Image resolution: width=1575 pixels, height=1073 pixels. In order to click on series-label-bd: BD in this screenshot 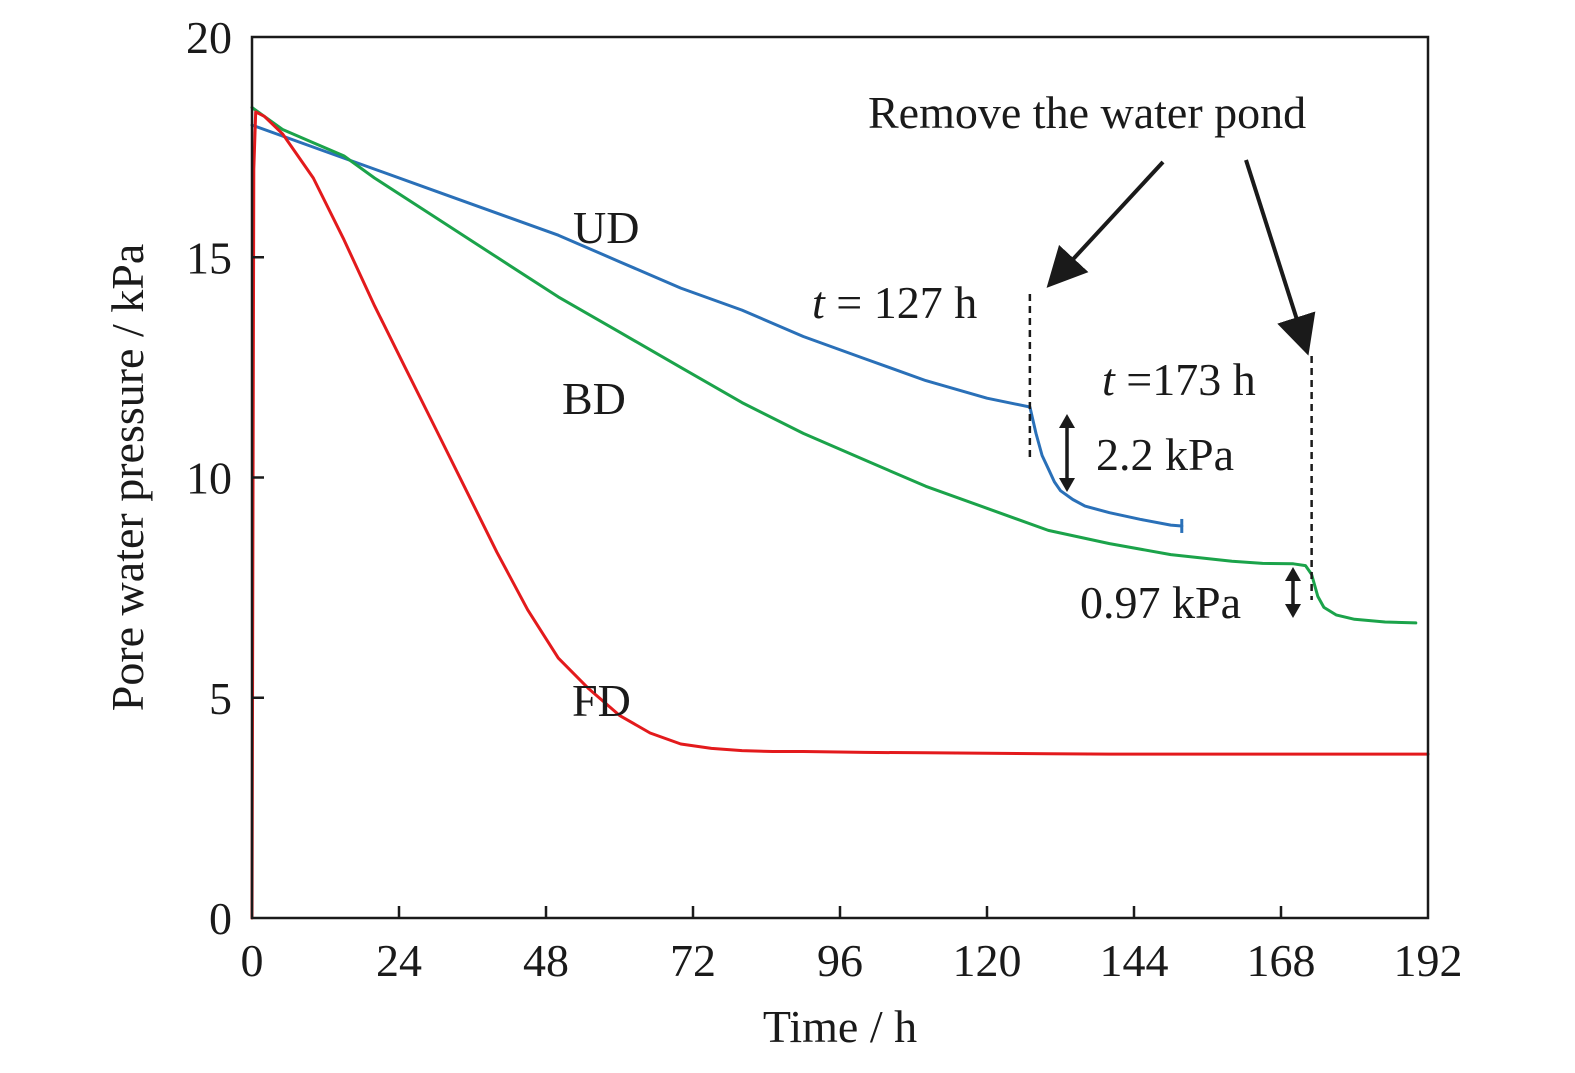, I will do `click(594, 398)`.